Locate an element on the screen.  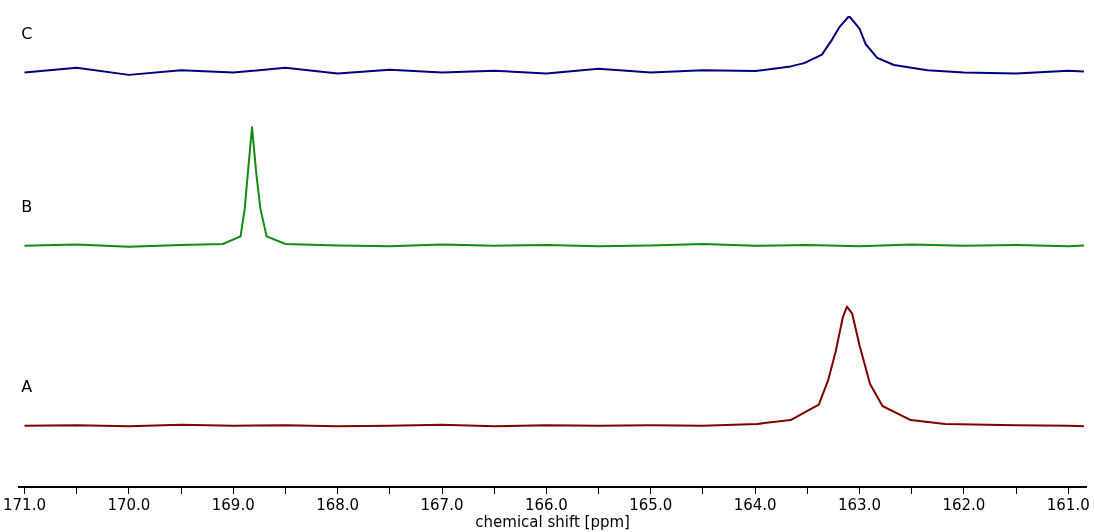
x-axis-title: chemical shift [ppm] is located at coordinates (552, 521).